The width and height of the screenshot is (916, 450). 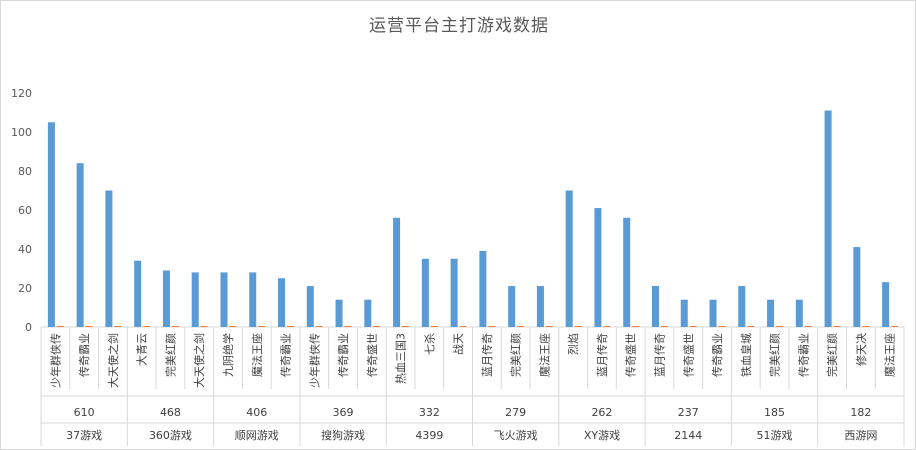 What do you see at coordinates (28, 327) in the screenshot?
I see `y-tick-label: 0` at bounding box center [28, 327].